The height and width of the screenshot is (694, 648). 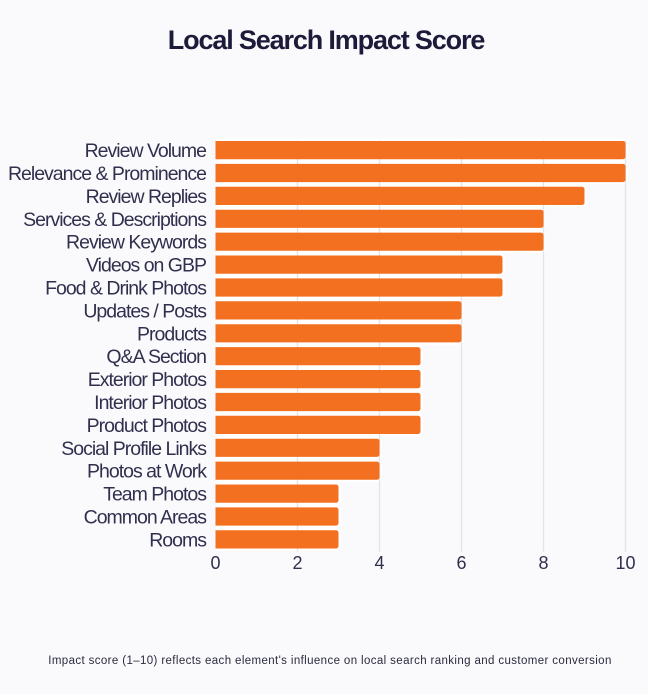 What do you see at coordinates (146, 518) in the screenshot?
I see `svg-text: Common Areas` at bounding box center [146, 518].